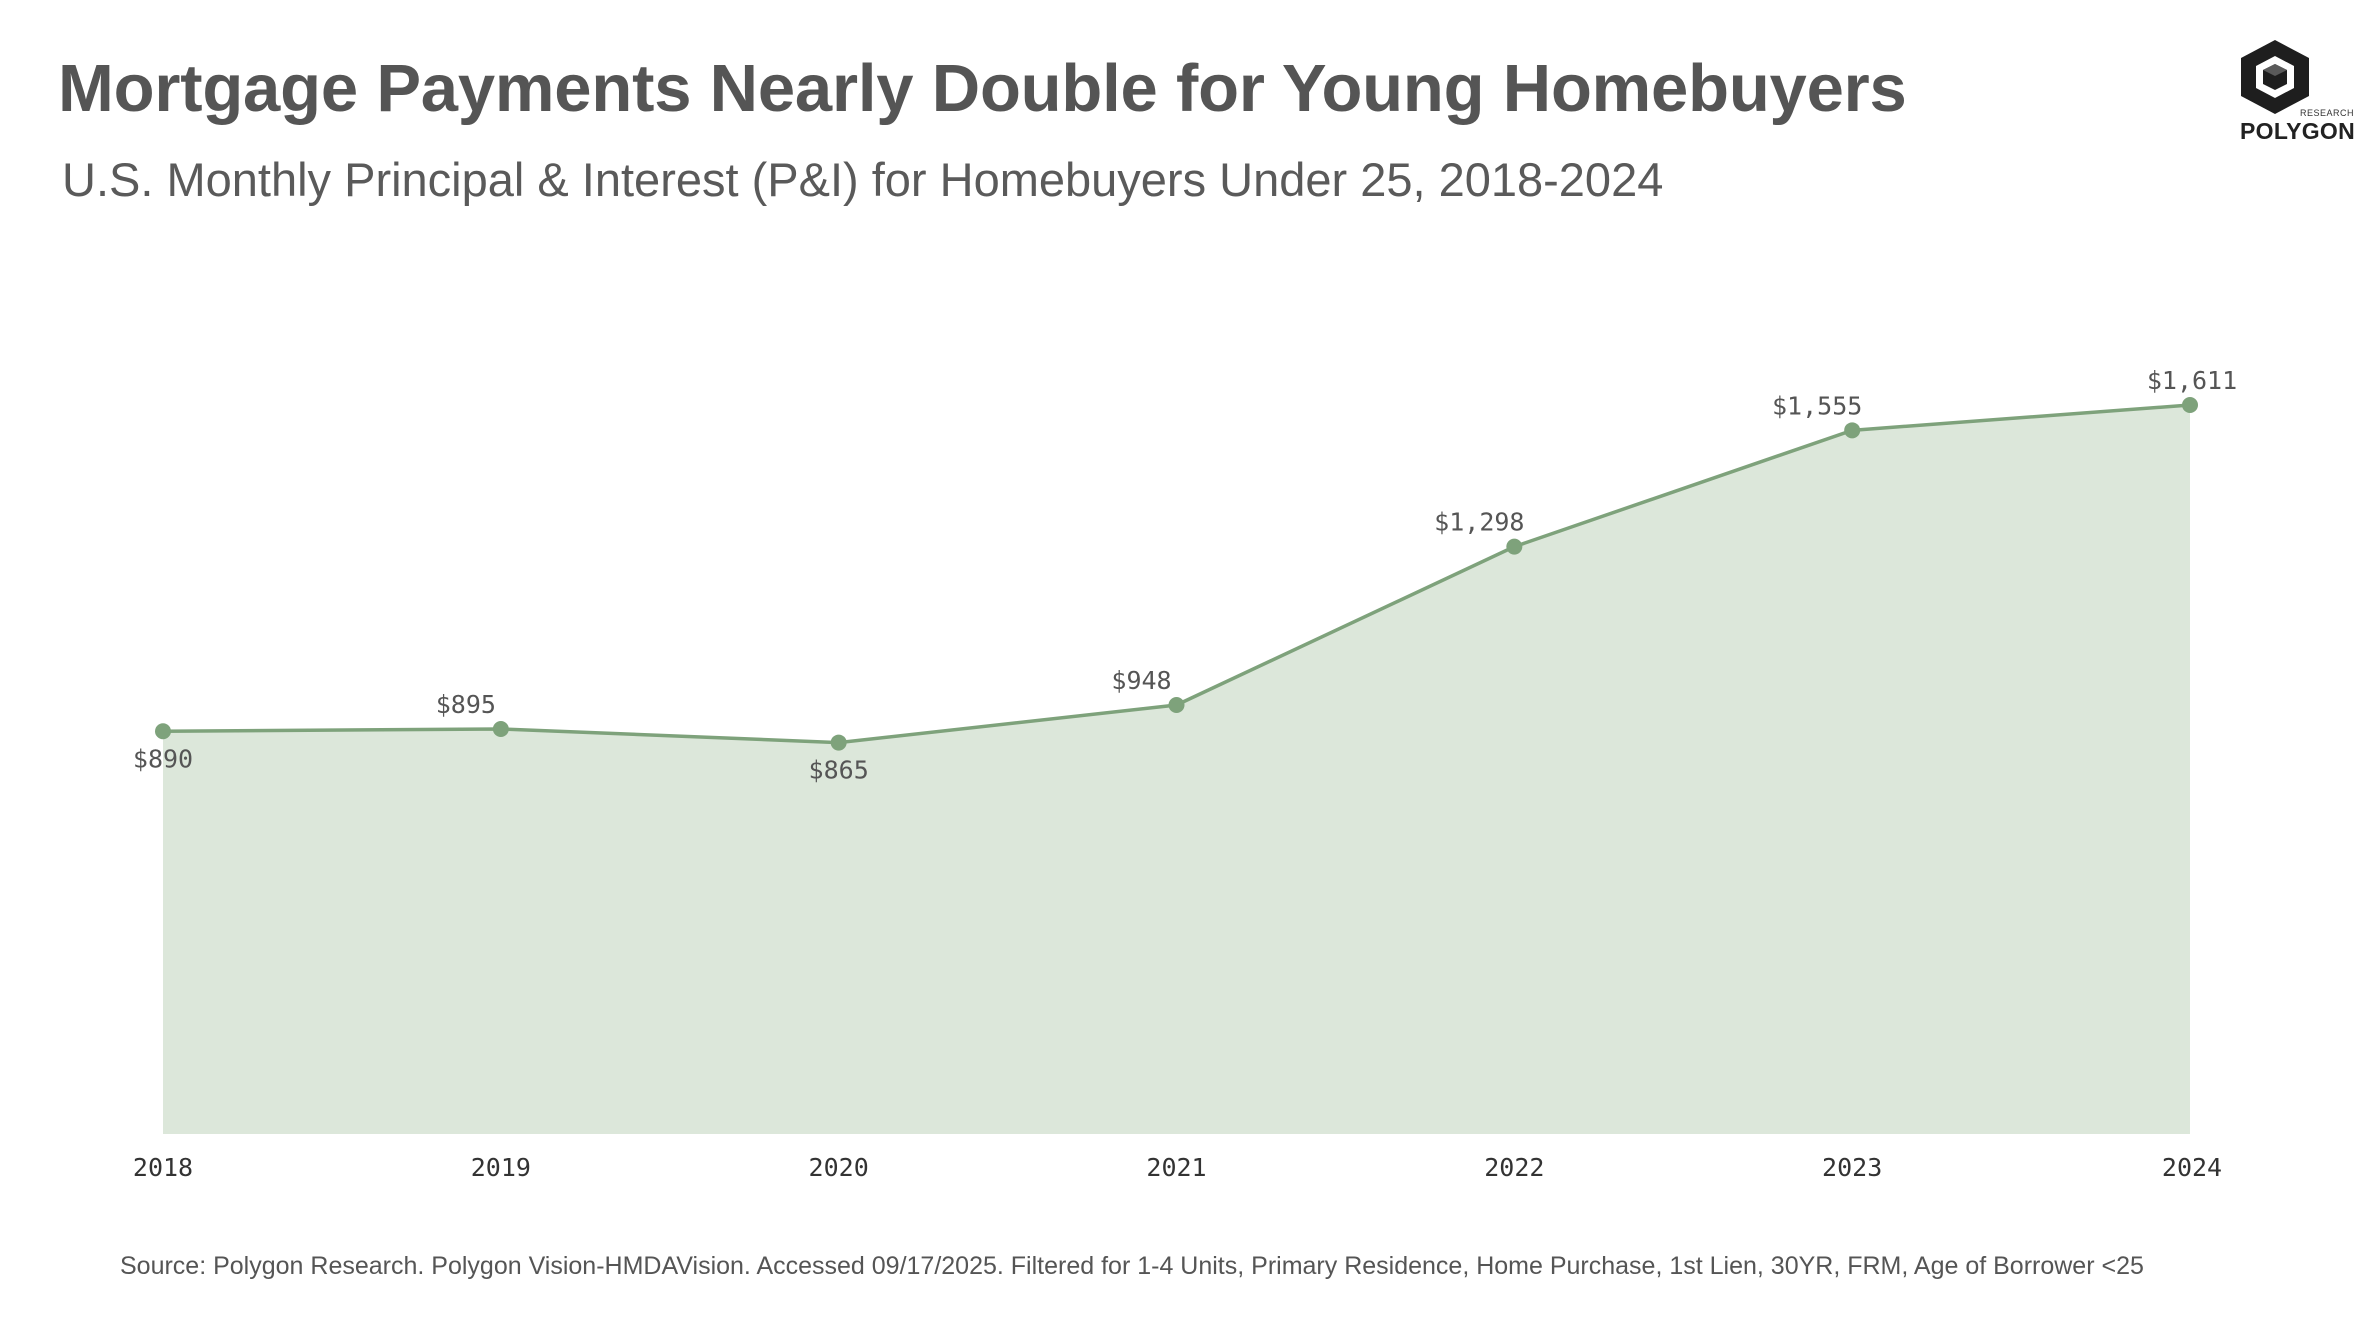 The image size is (2372, 1319). Describe the element at coordinates (839, 770) in the screenshot. I see `data-label-2020: $865` at that location.